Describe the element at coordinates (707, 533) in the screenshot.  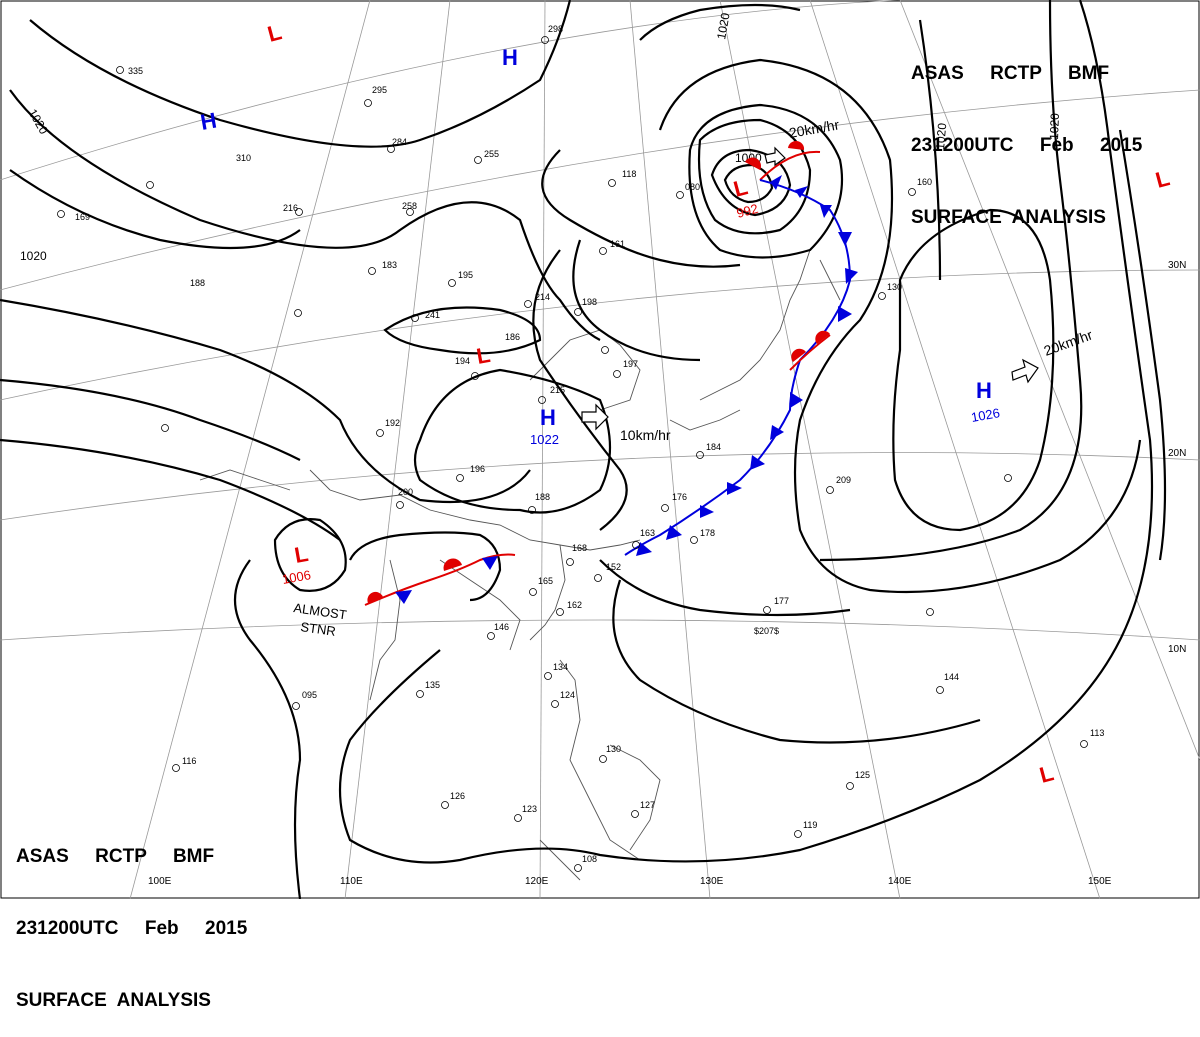
I see `station-value: 178` at that location.